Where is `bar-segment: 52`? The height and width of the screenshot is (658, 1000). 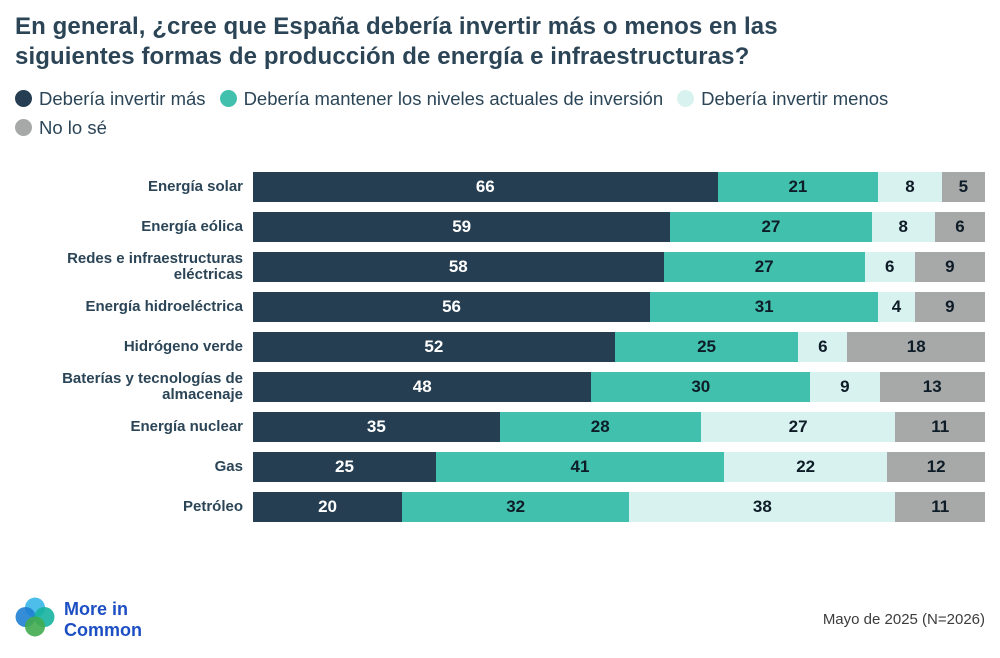
bar-segment: 52 is located at coordinates (434, 346).